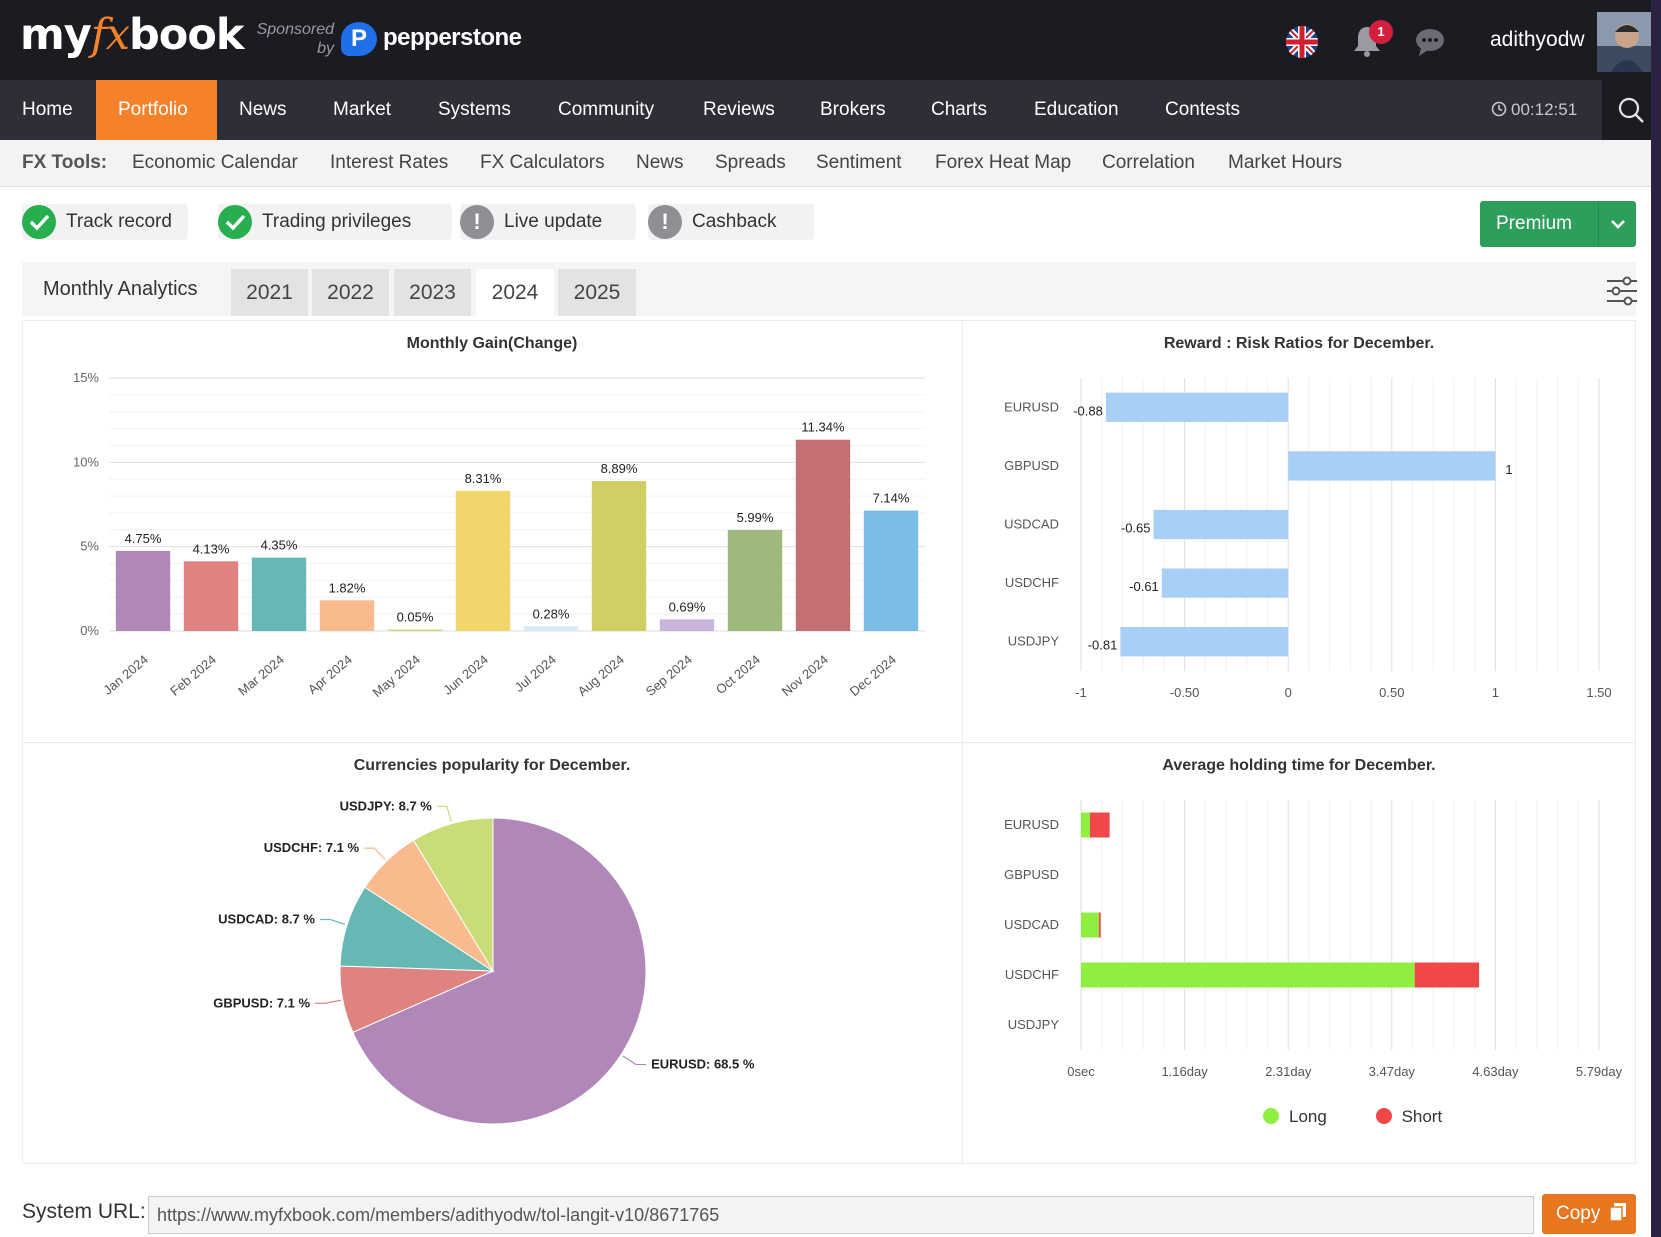  What do you see at coordinates (1288, 1071) in the screenshot?
I see `x-tick-label: 2.31day` at bounding box center [1288, 1071].